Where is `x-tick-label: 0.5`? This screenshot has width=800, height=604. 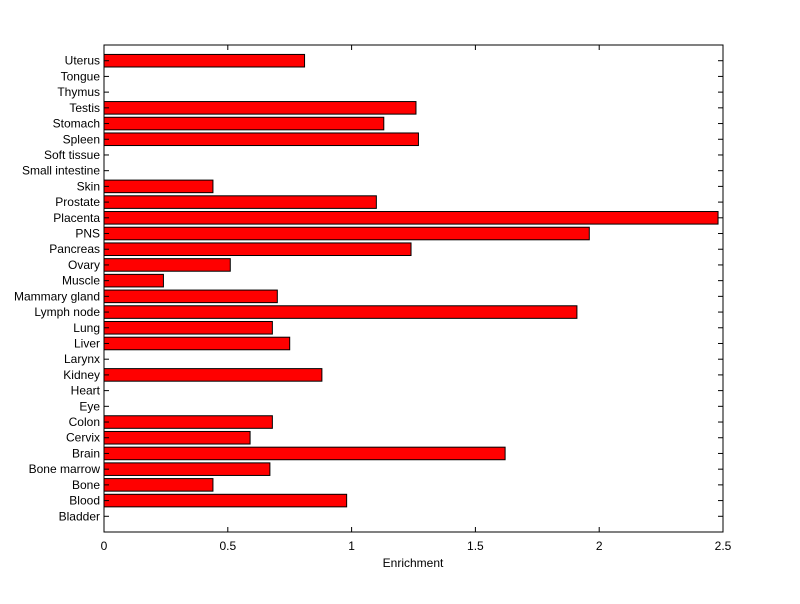 x-tick-label: 0.5 is located at coordinates (227, 546).